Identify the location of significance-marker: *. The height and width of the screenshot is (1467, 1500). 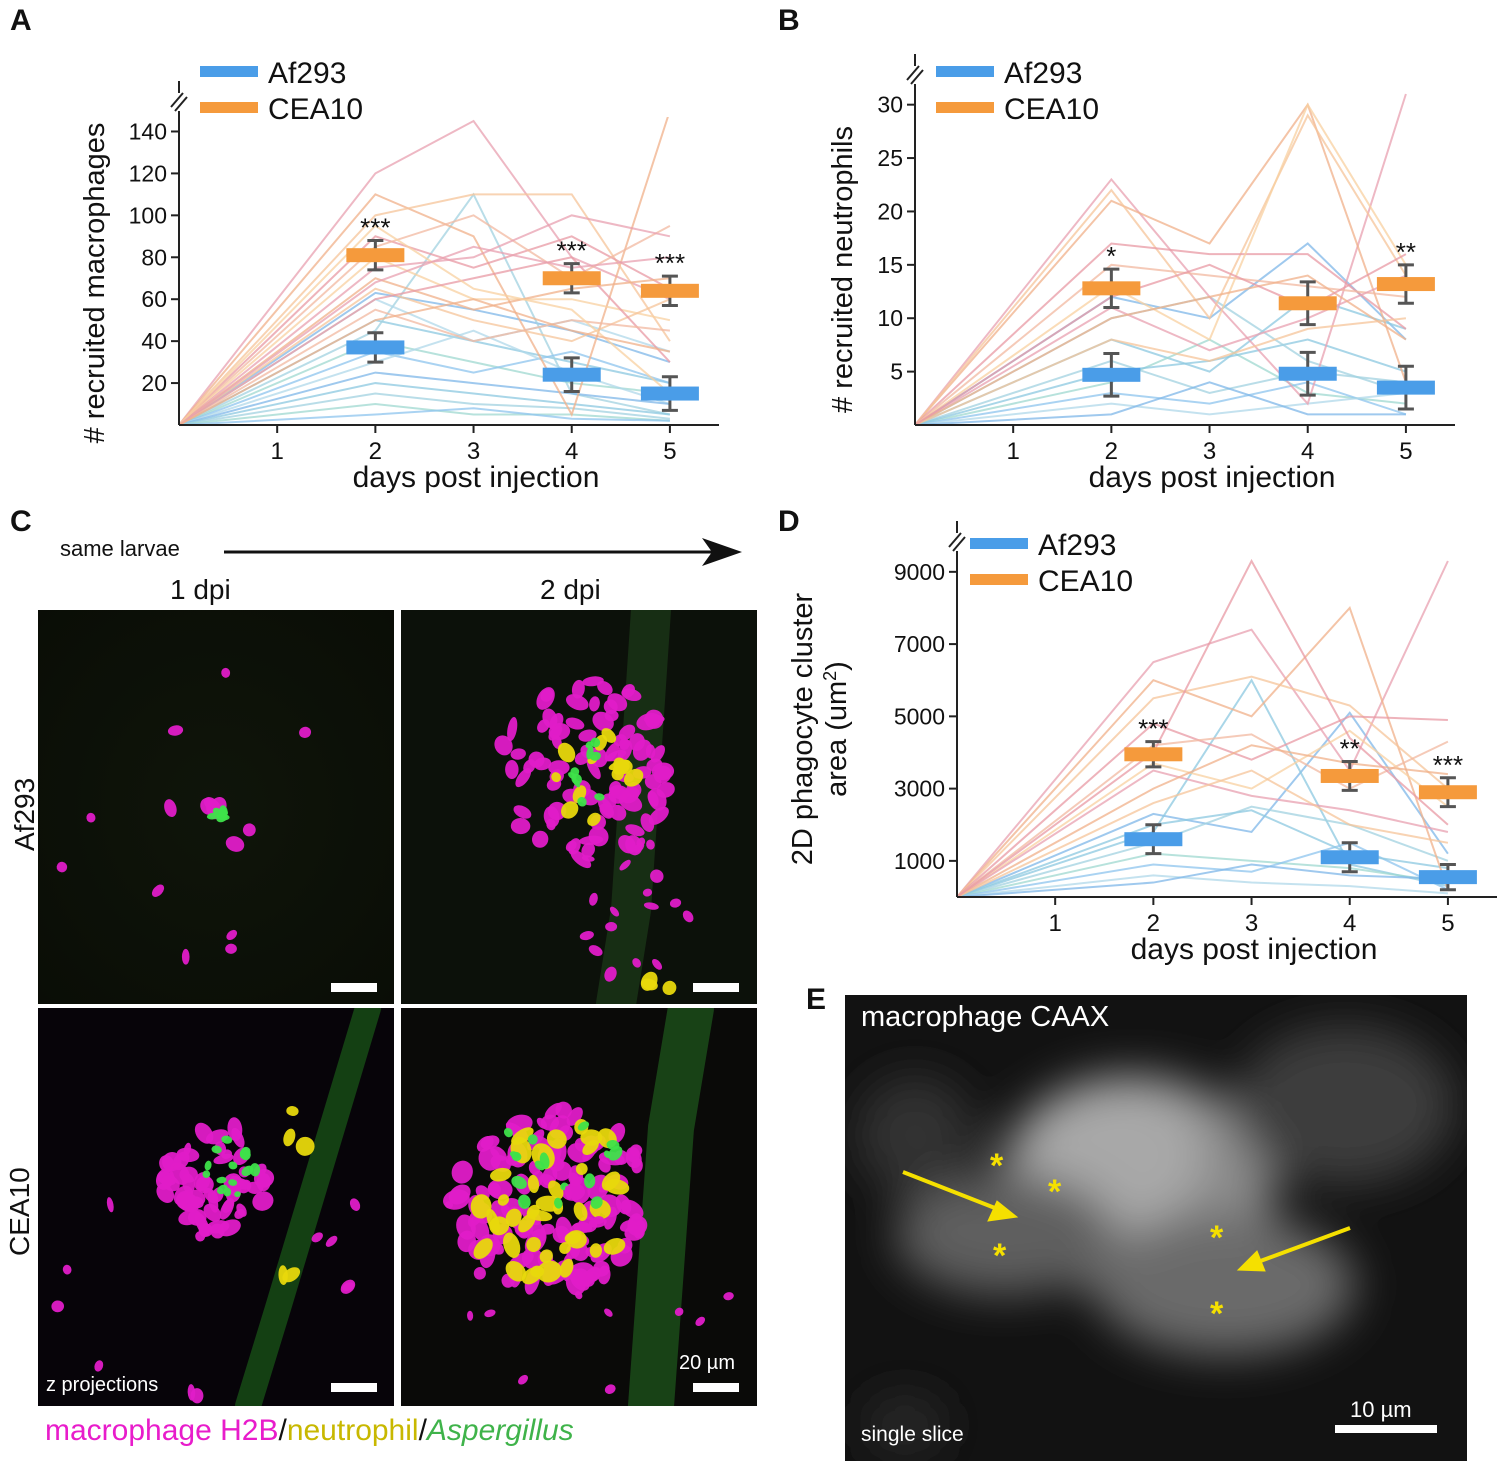
(1111, 256).